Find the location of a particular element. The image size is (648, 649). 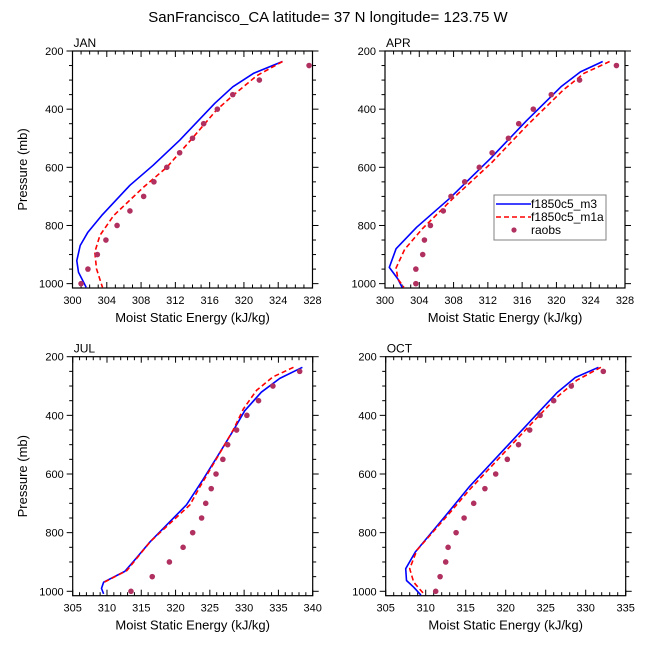

panel-label: APR is located at coordinates (398, 43).